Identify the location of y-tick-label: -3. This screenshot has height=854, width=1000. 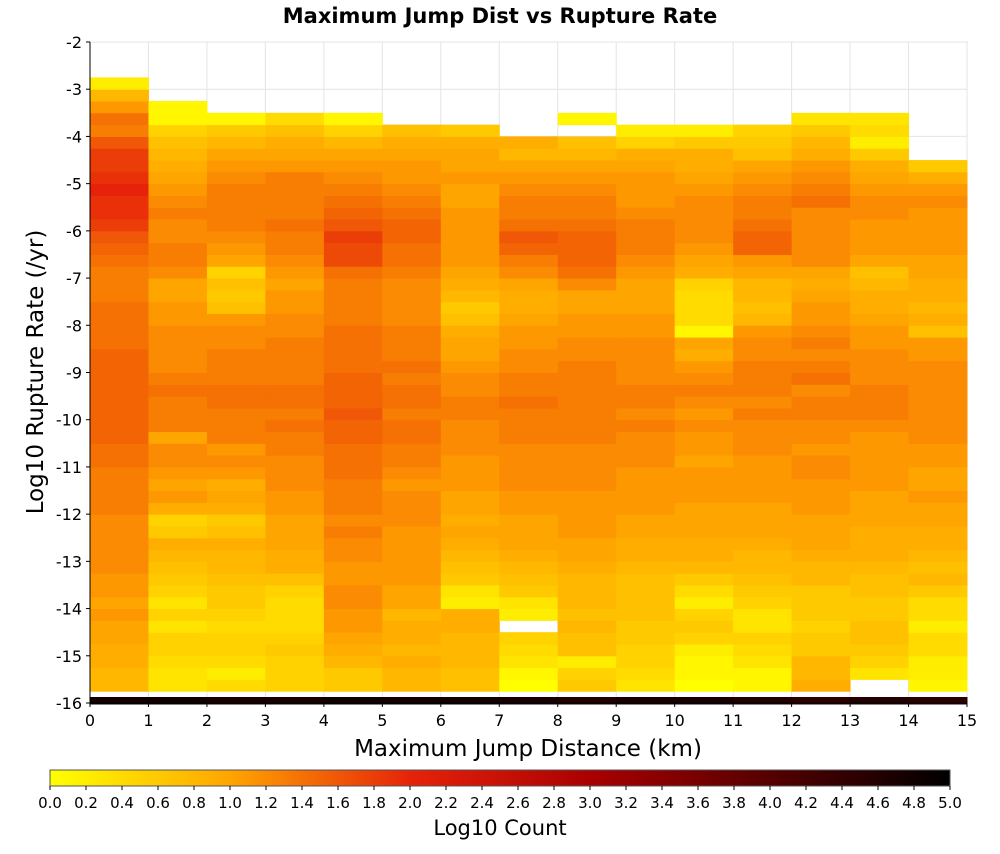
(74, 89).